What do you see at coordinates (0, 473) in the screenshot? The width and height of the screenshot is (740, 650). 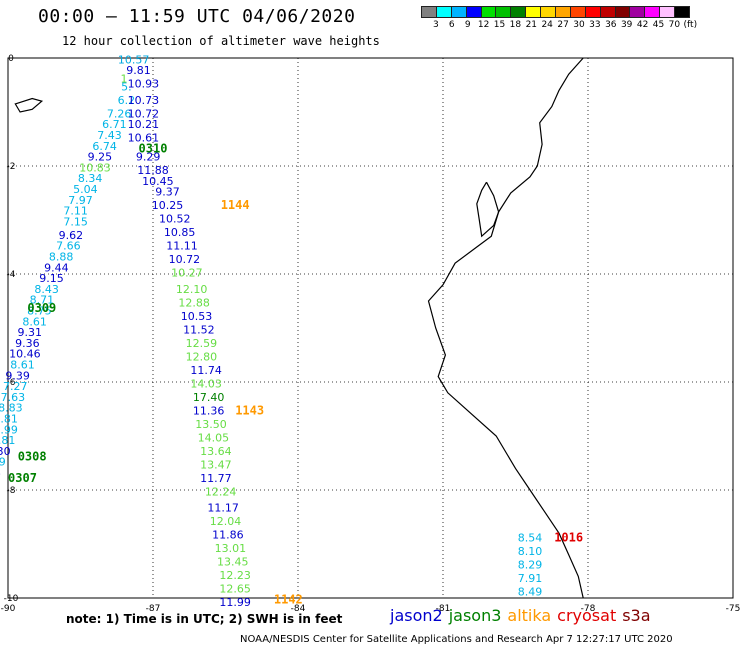 I see `wave-height-label: 9.58` at bounding box center [0, 473].